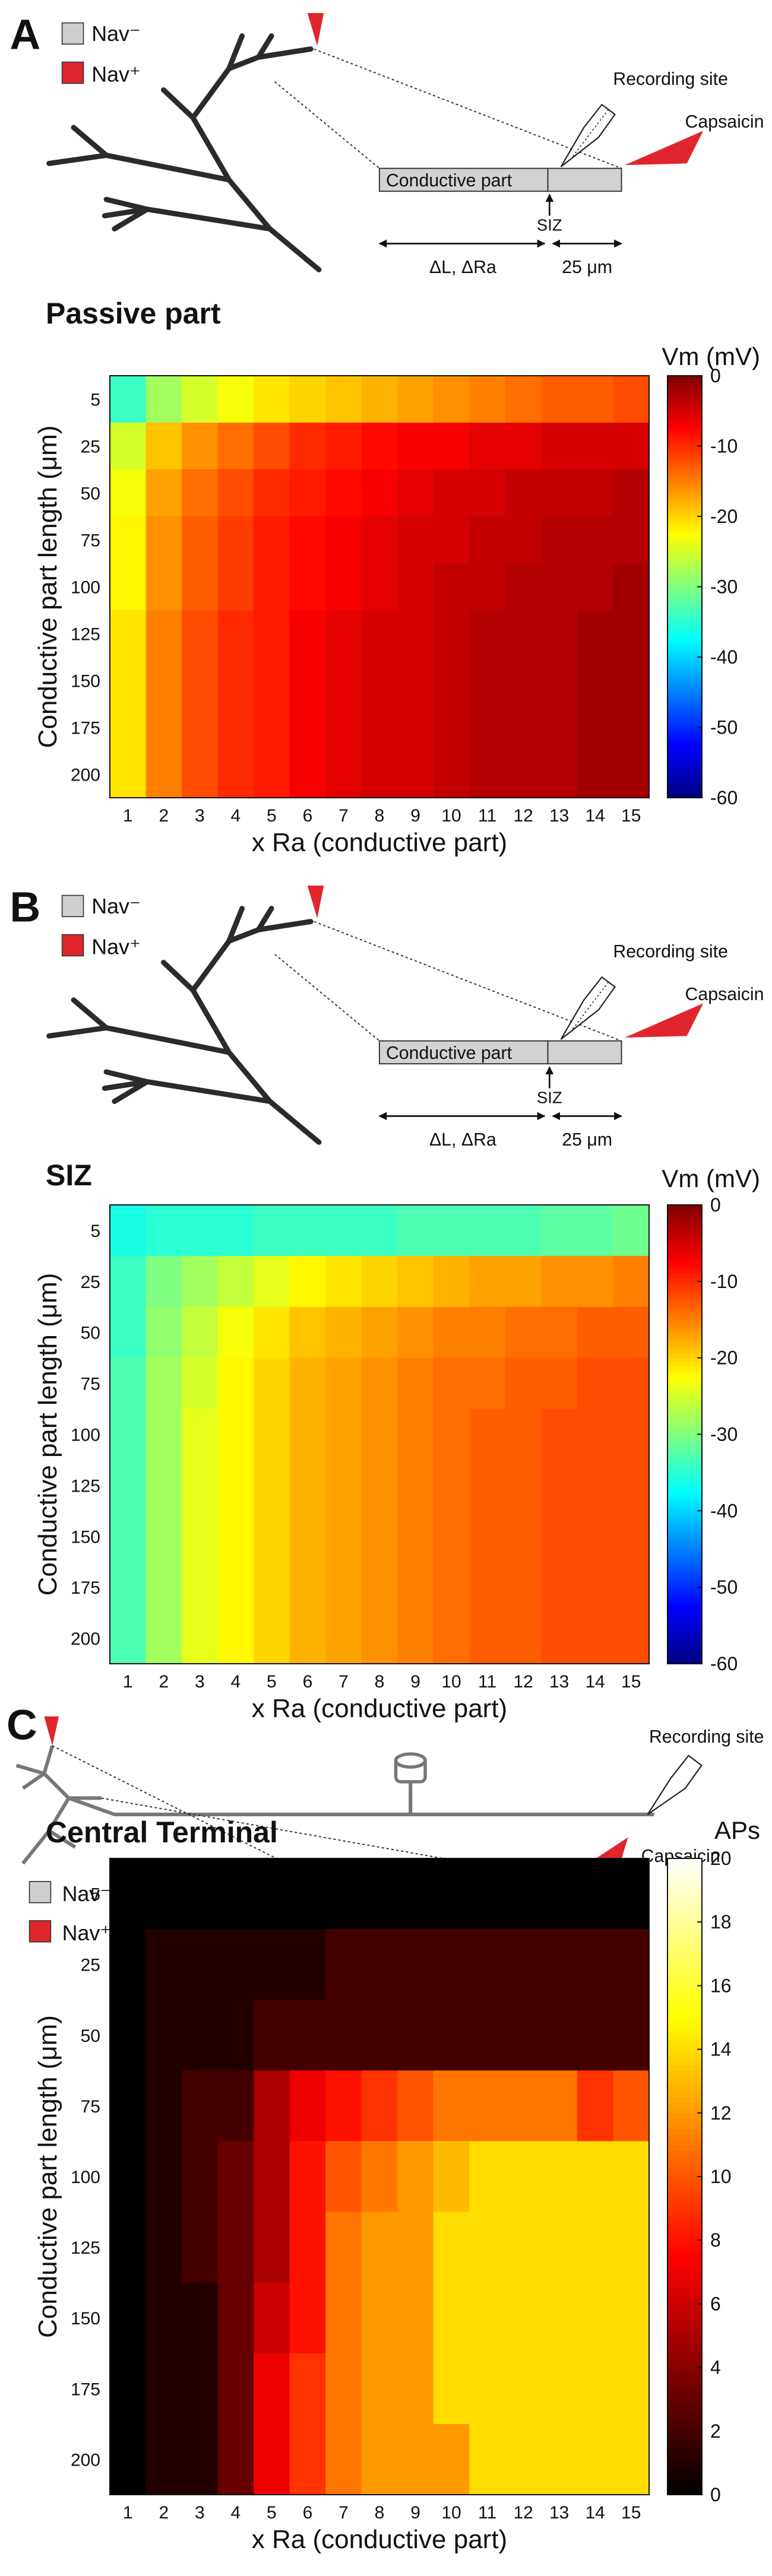  Describe the element at coordinates (87, 1894) in the screenshot. I see `legend-label: Nav⁻` at that location.